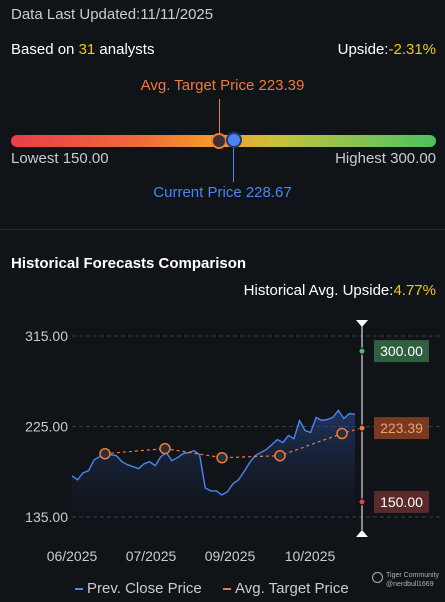 This screenshot has width=445, height=602. Describe the element at coordinates (191, 556) in the screenshot. I see `x-axis: 06/2025 07/2025 09/2025 10/2025` at that location.